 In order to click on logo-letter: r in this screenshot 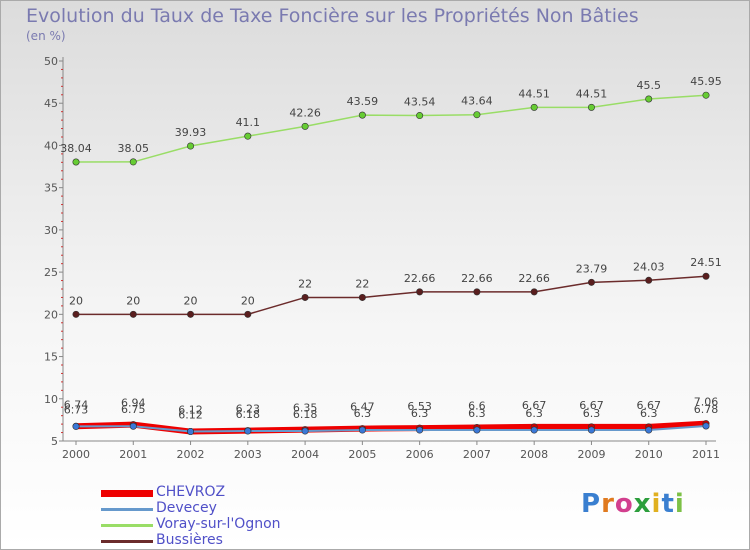, I will do `click(608, 504)`.